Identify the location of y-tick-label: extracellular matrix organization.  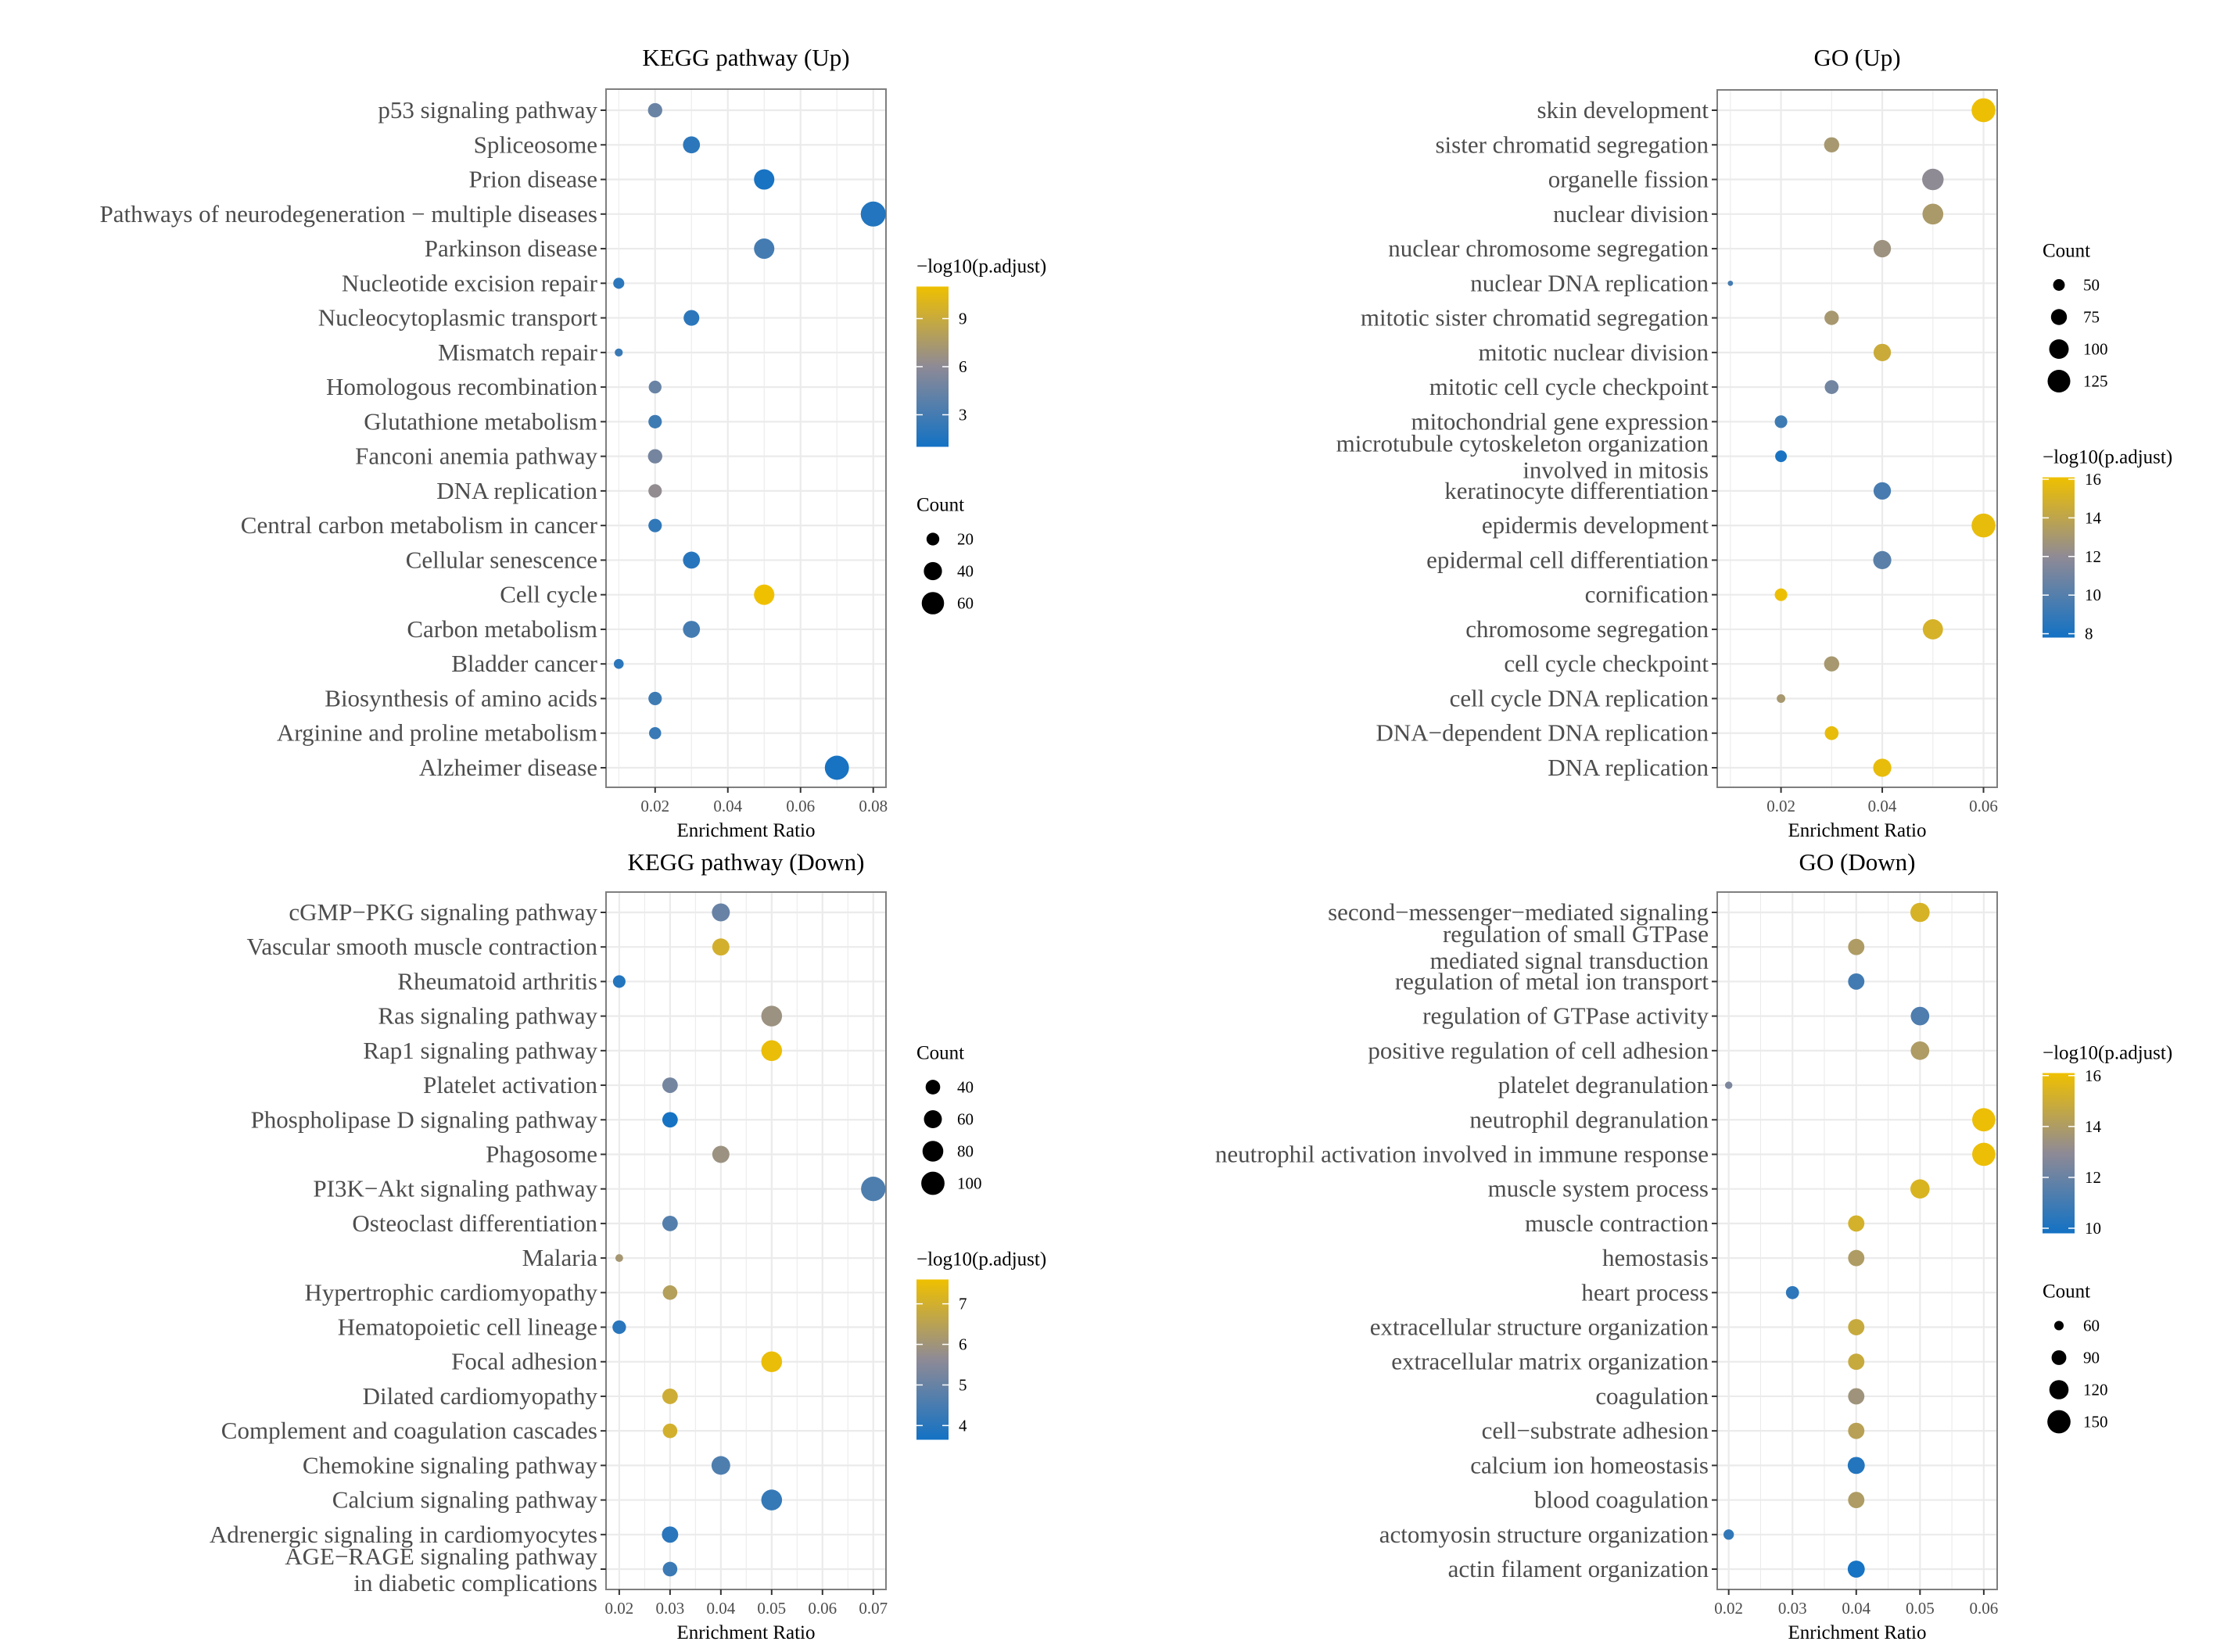
(1550, 1362).